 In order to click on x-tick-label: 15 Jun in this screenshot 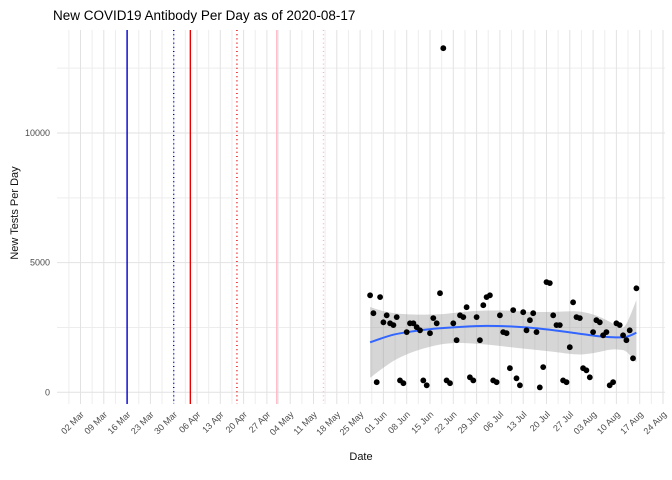, I will do `click(422, 422)`.